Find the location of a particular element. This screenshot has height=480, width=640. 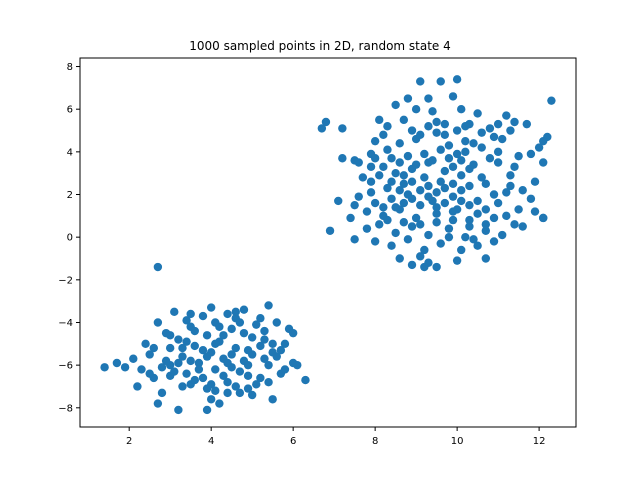

x-axis: 2 4 6 8 10 12 is located at coordinates (335, 437).